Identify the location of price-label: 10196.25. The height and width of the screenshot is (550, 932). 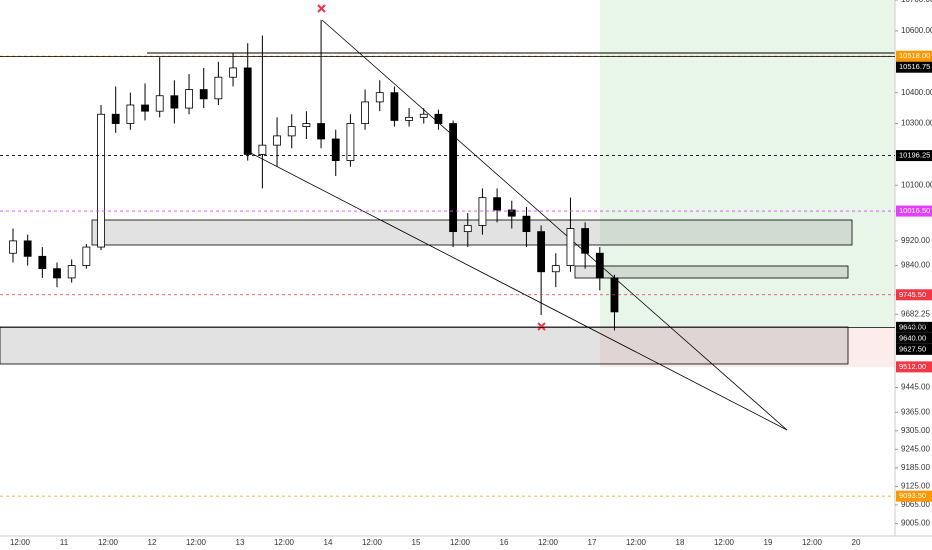
(914, 155).